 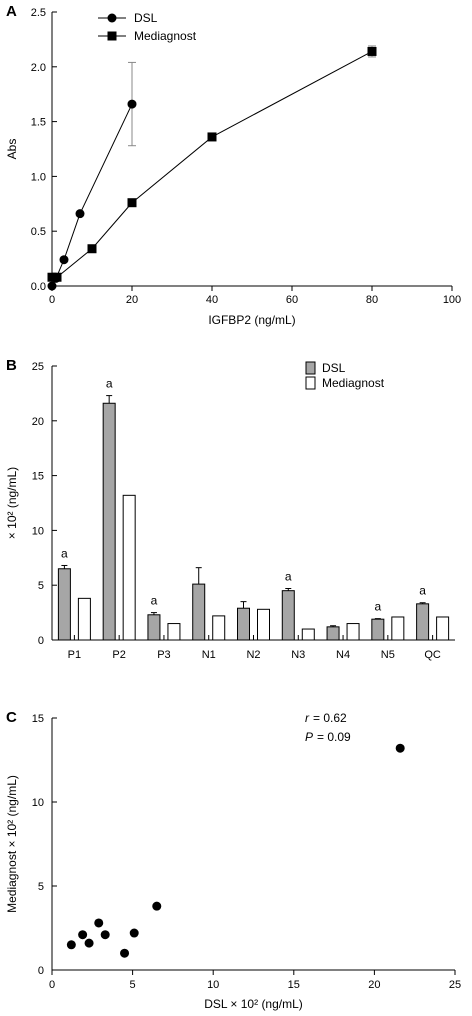 I want to click on x-tick-label: 60, so click(x=292, y=300).